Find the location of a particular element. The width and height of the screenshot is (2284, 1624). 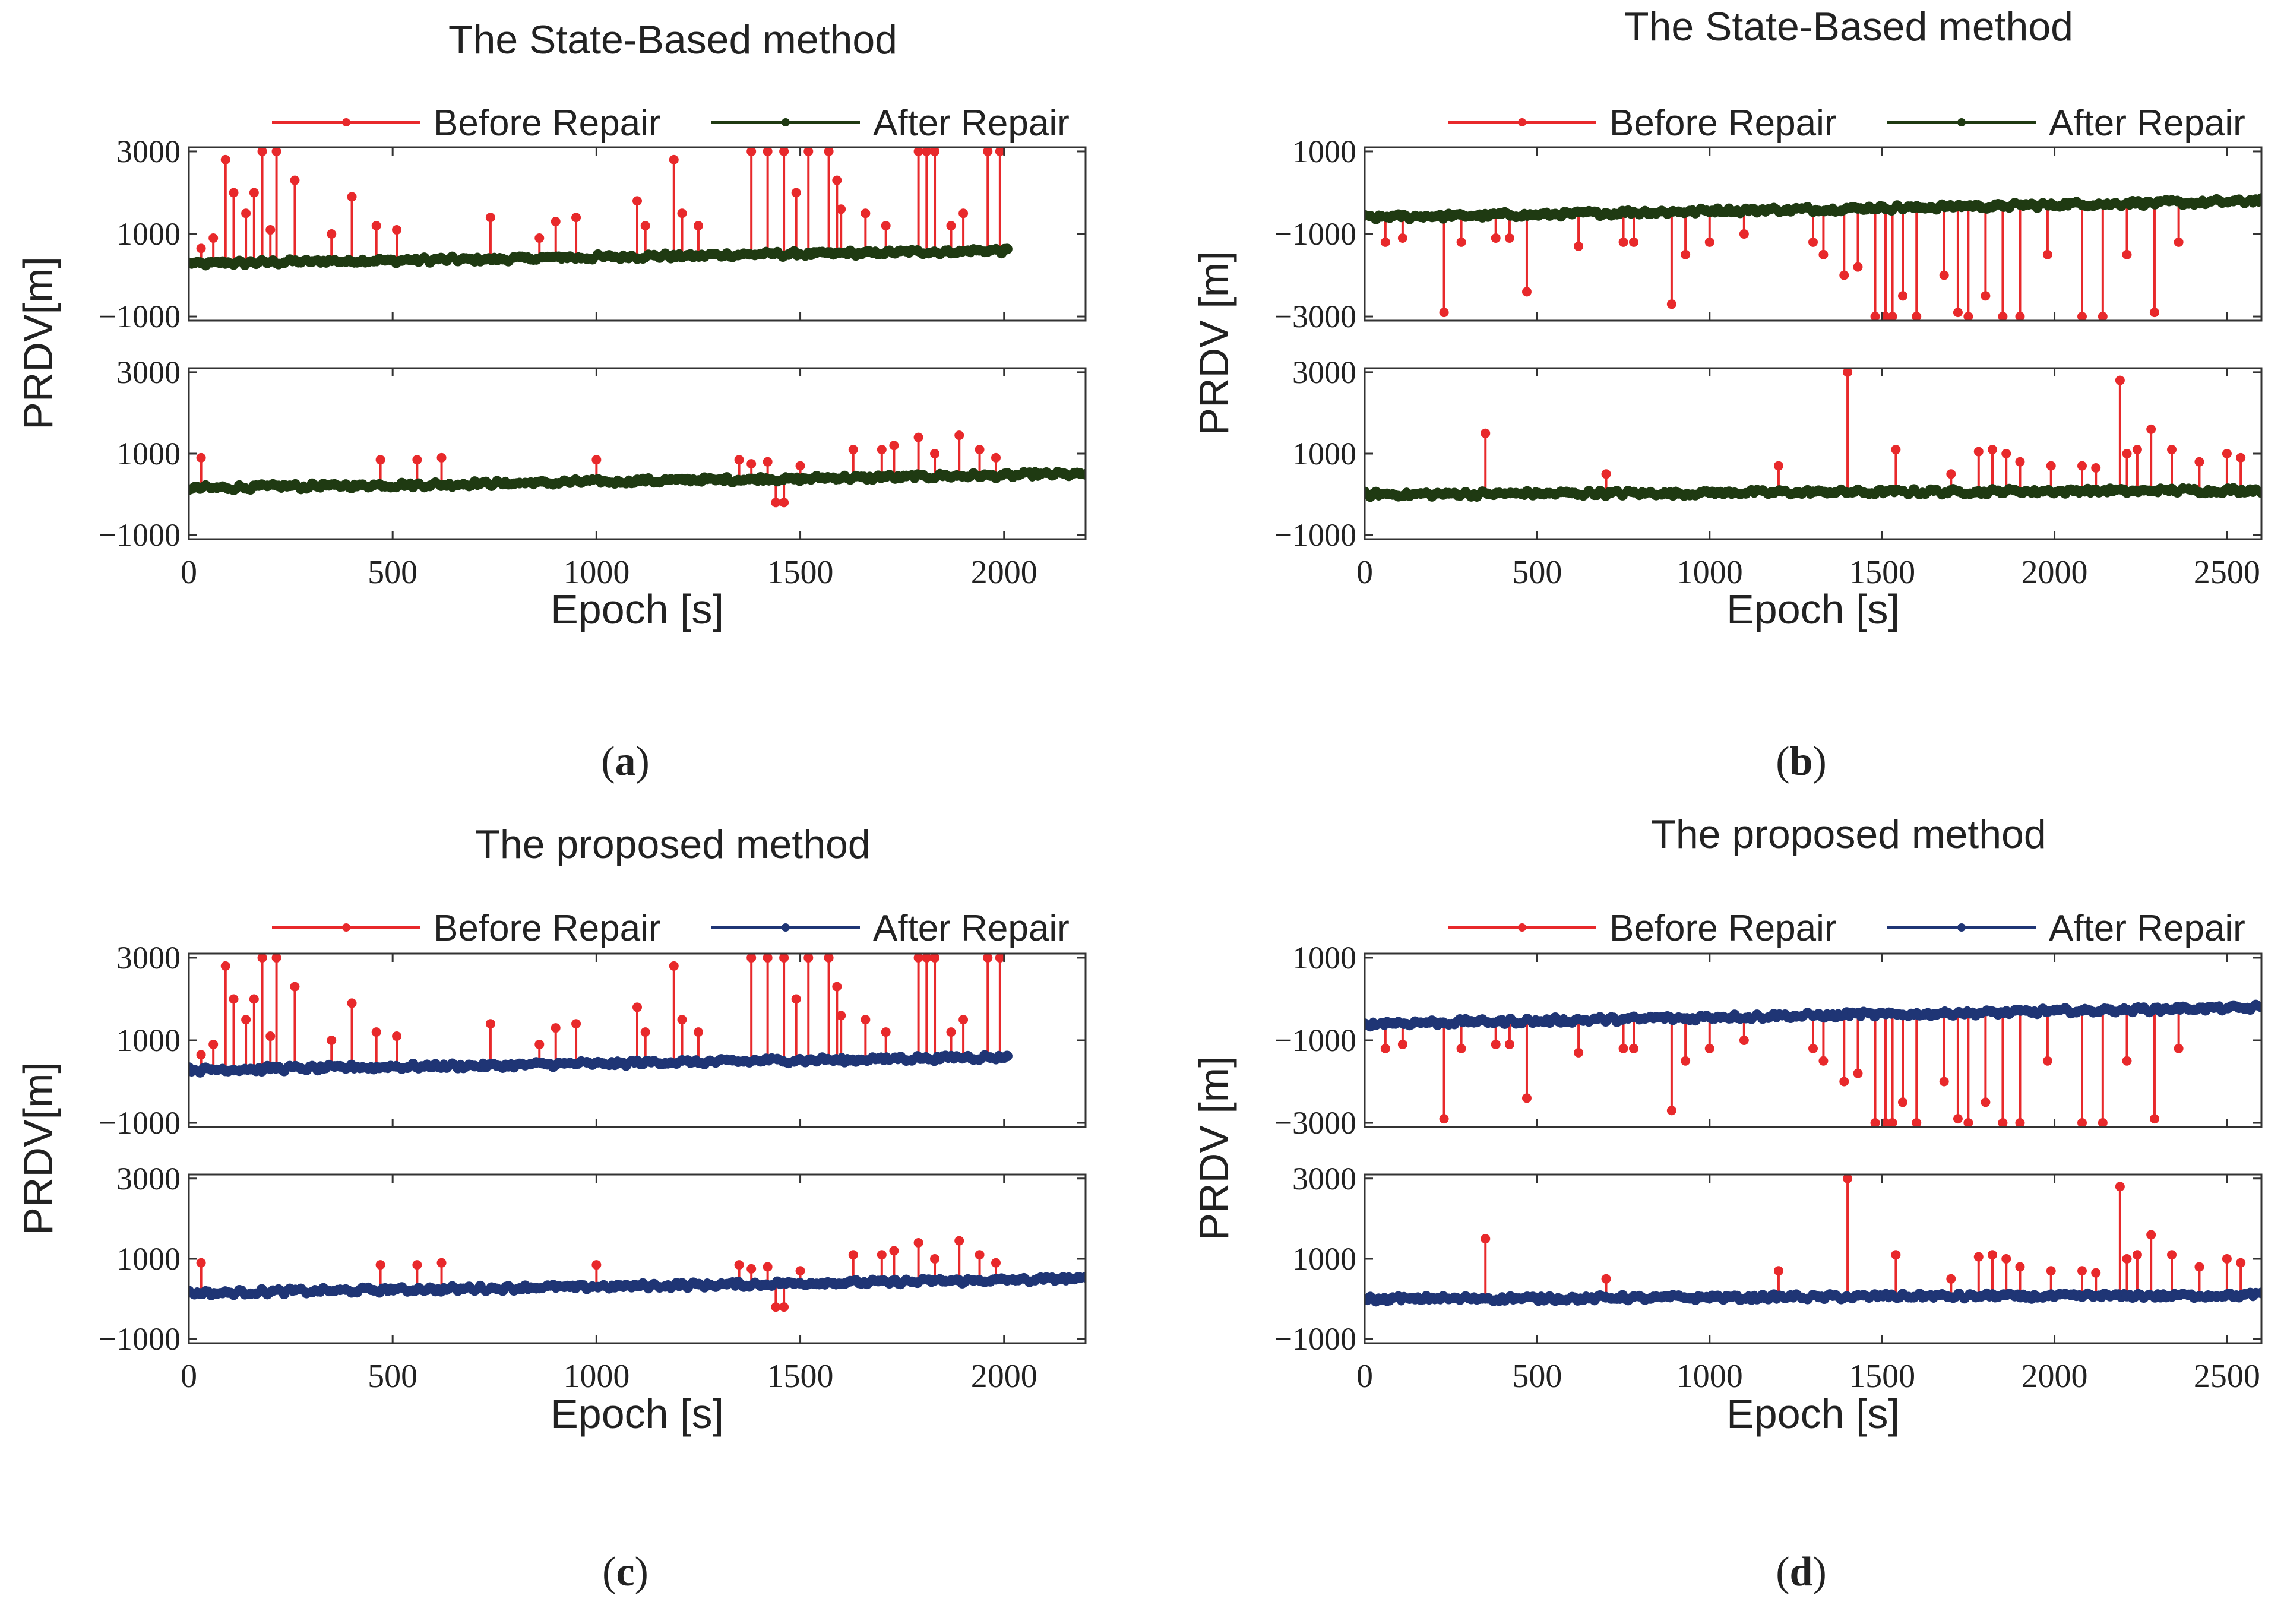

subplot-1: 1000 −1000 −3000 is located at coordinates (1768, 1040).